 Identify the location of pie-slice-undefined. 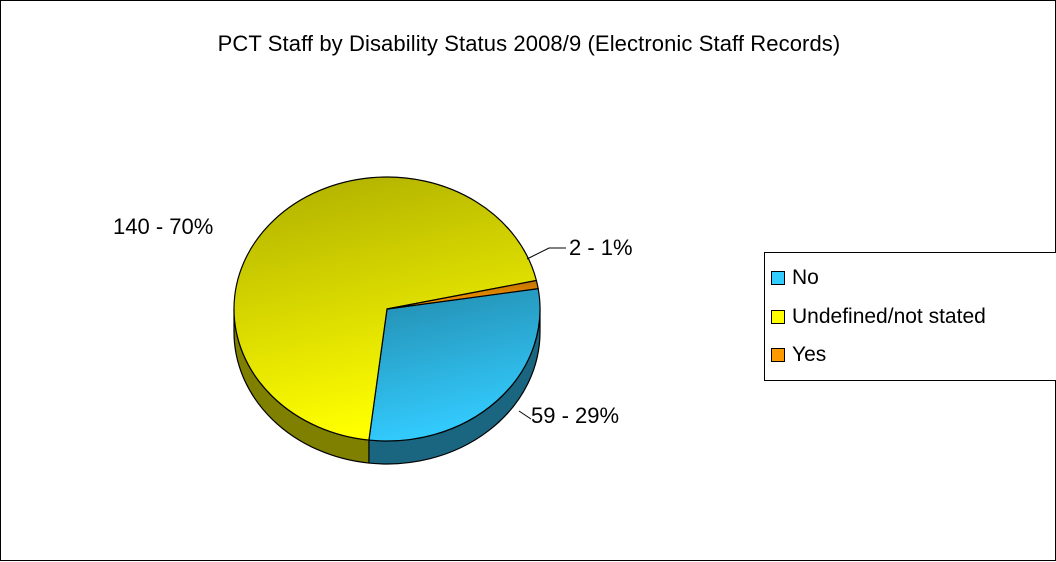
(385, 308).